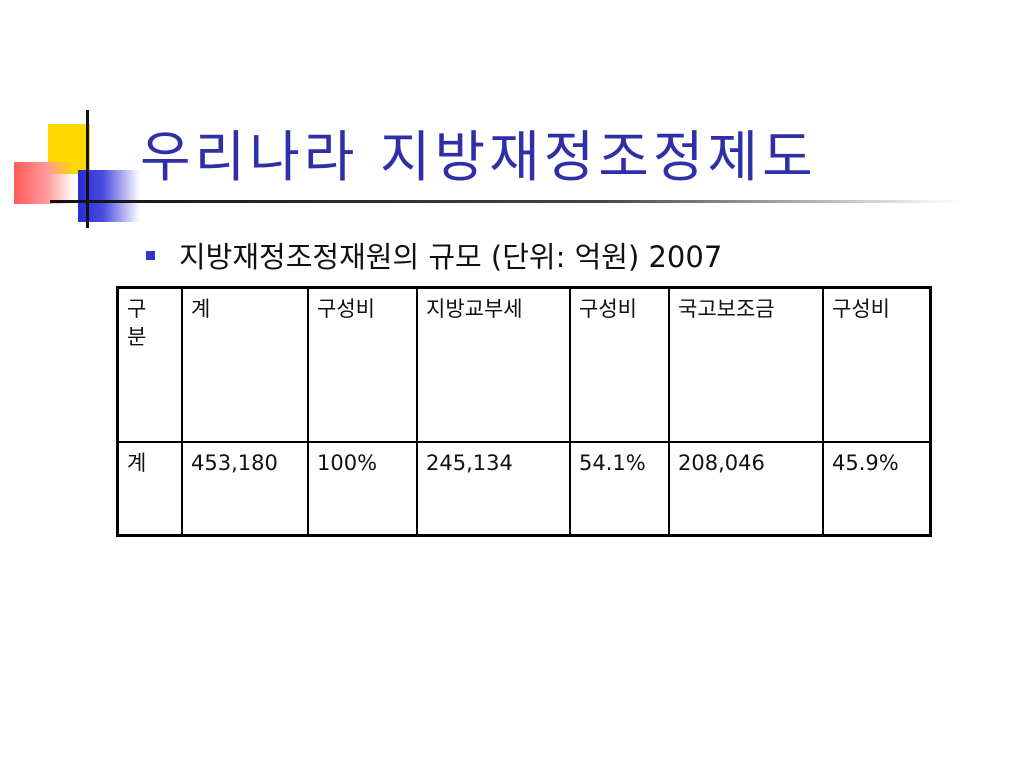 This screenshot has height=768, width=1024. What do you see at coordinates (245, 365) in the screenshot?
I see `header-cell: 계` at bounding box center [245, 365].